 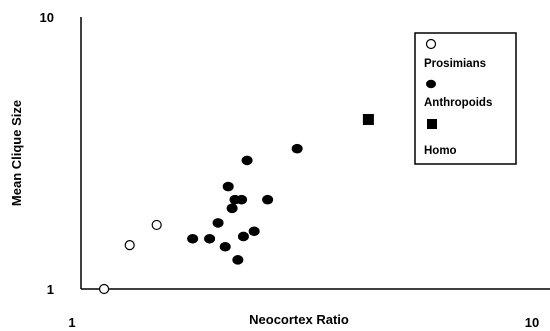 I want to click on legend: Prosimians Anthropoids Homo, so click(x=465, y=98).